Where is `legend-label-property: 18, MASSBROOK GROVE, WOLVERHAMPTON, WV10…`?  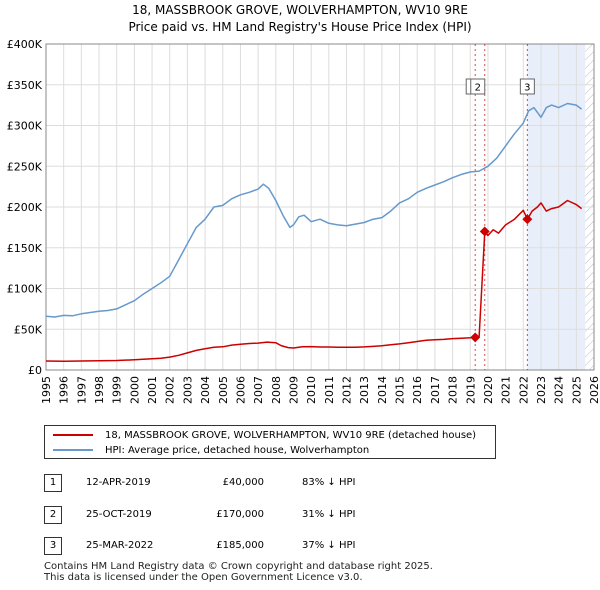
legend-label-property: 18, MASSBROOK GROVE, WOLVERHAMPTON, WV10… is located at coordinates (291, 435).